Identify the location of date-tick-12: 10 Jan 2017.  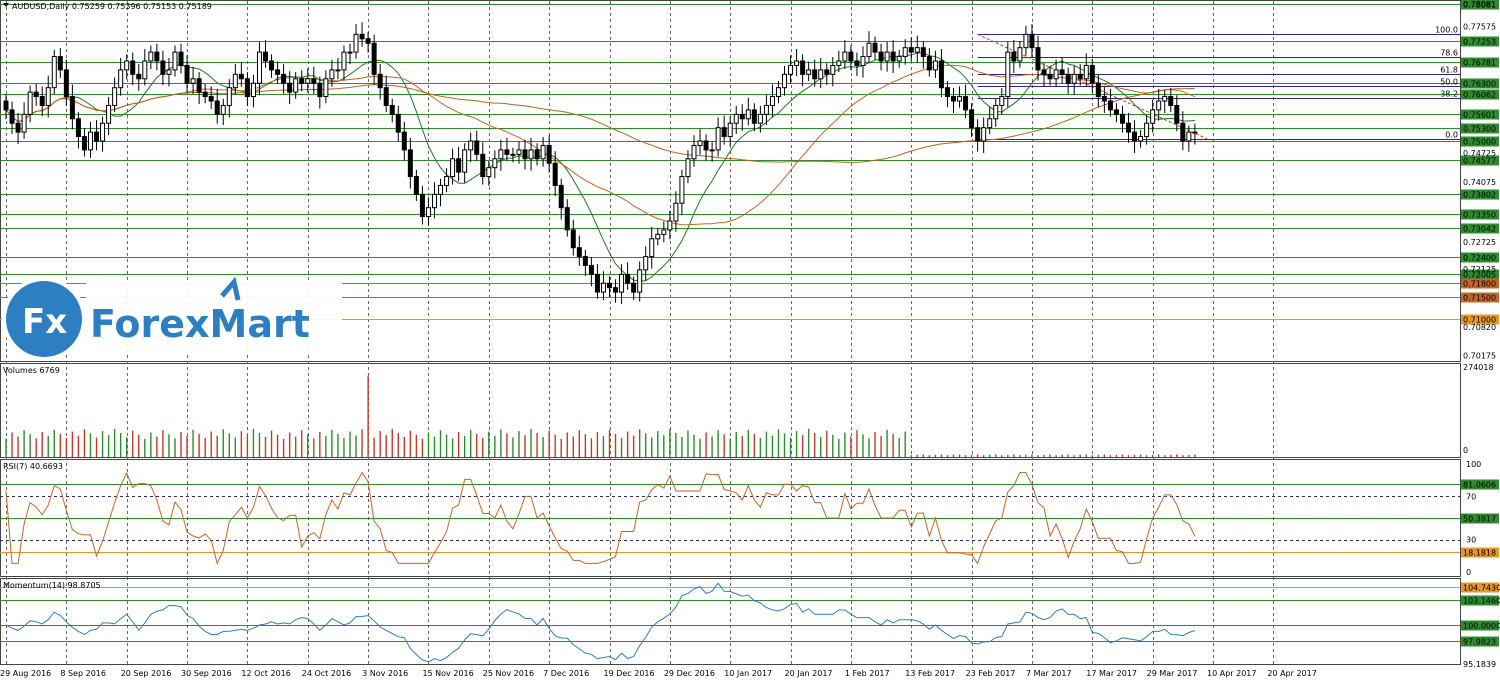
(748, 673).